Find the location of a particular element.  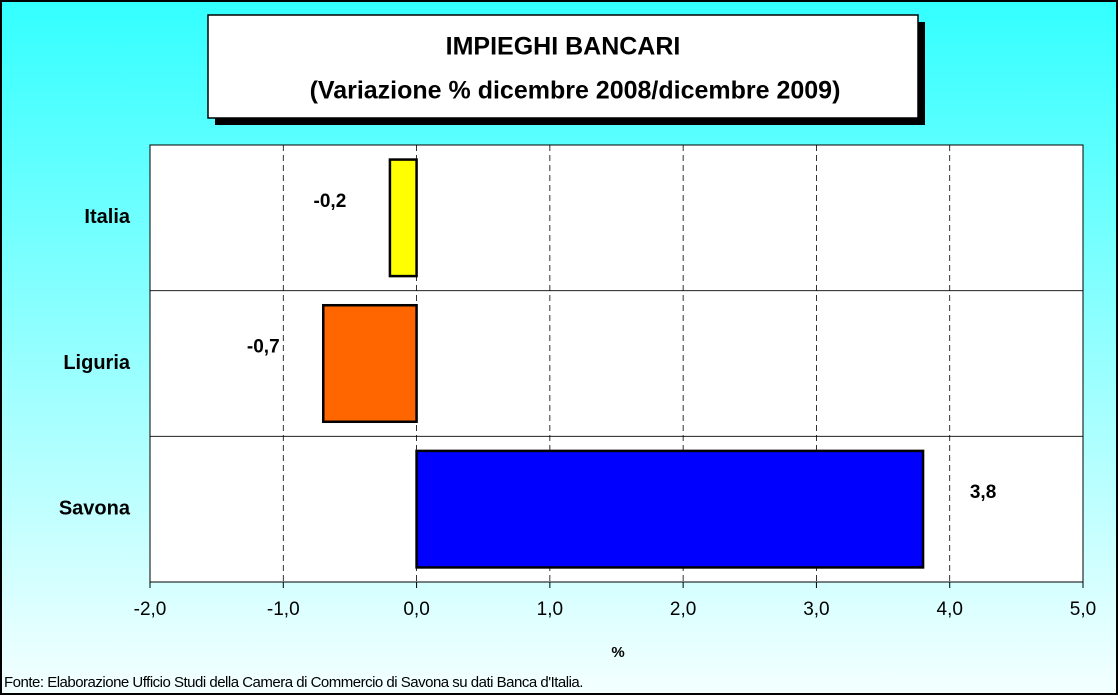

title-box is located at coordinates (563, 66).